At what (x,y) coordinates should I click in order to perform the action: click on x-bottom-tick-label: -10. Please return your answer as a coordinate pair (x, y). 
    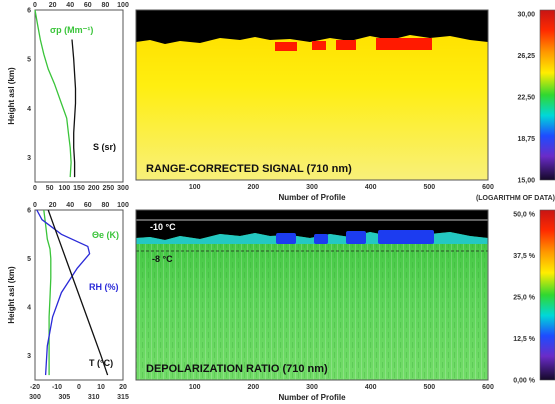
    Looking at the image, I should click on (57, 387).